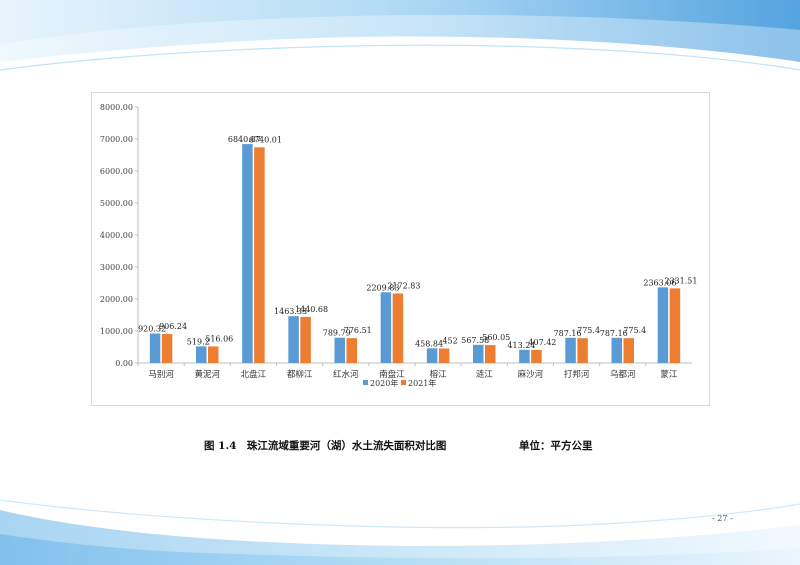 Image resolution: width=800 pixels, height=565 pixels. Describe the element at coordinates (358, 330) in the screenshot. I see `data-label: 776.51` at that location.